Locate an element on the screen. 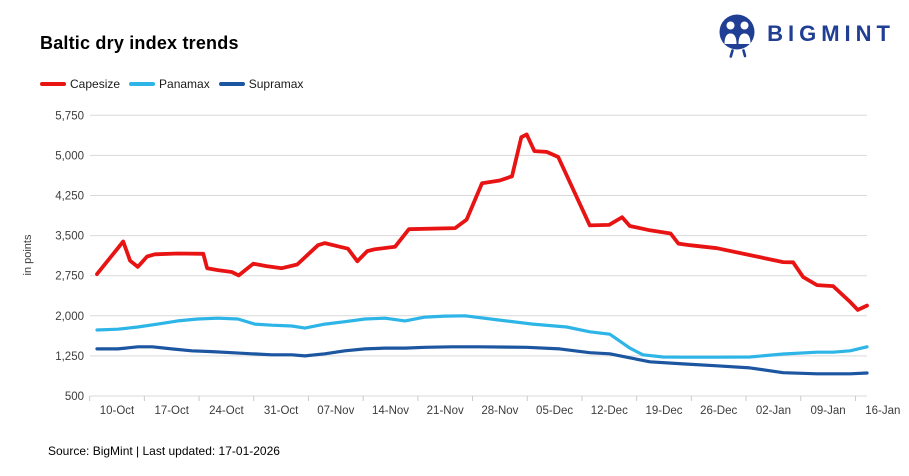  x-tick-label: 17-Oct is located at coordinates (171, 411).